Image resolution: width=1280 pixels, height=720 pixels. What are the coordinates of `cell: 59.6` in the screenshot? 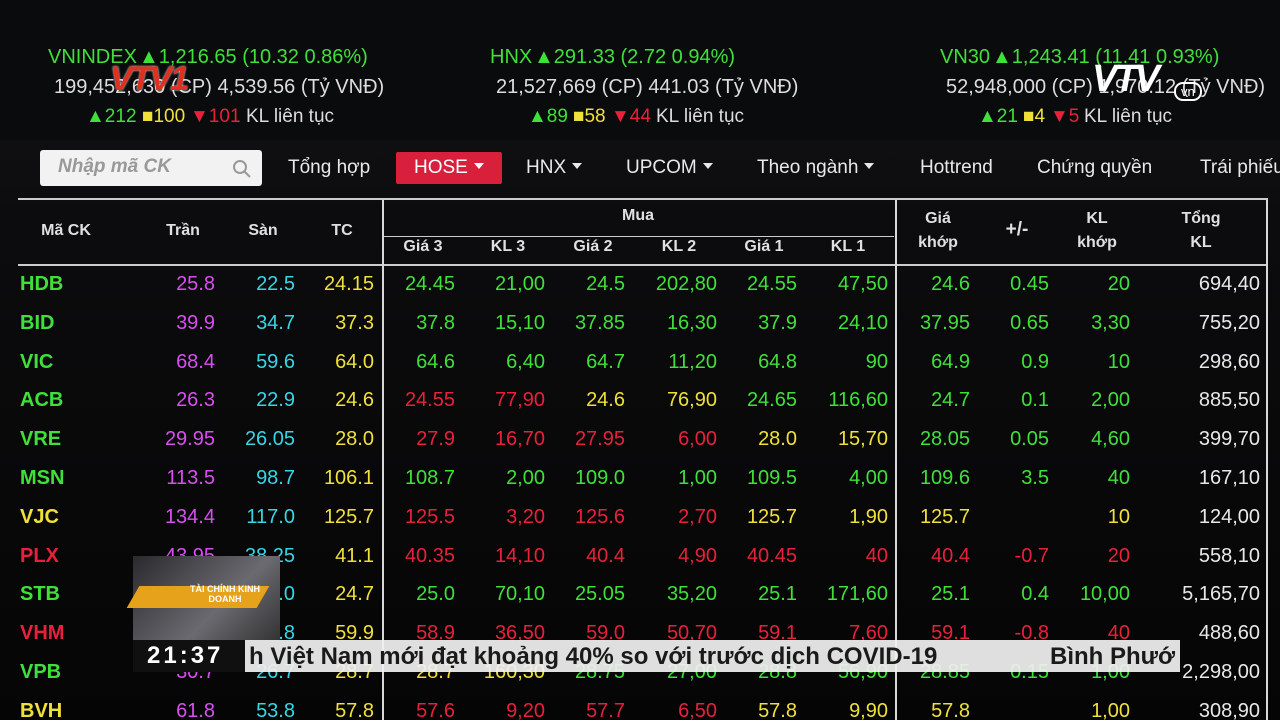 It's located at (275, 361).